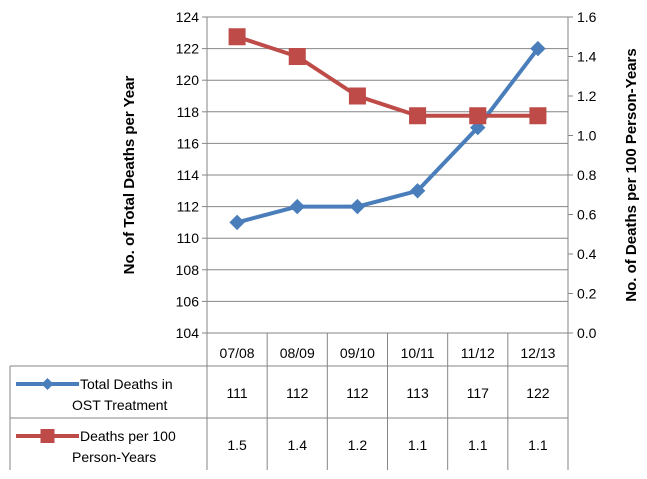 The width and height of the screenshot is (647, 479). I want to click on right-axis-ticks: 0.0 0.2 0.4 0.6 0.8 1.0 1.2 1.4 1.6, so click(587, 175).